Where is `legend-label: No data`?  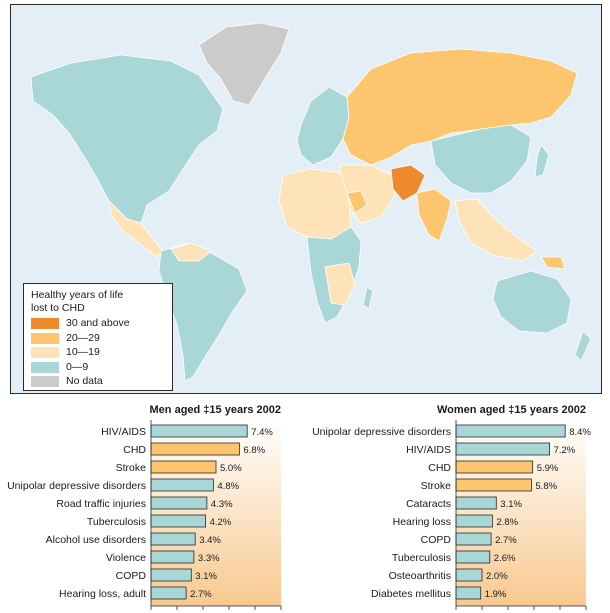
legend-label: No data is located at coordinates (84, 381).